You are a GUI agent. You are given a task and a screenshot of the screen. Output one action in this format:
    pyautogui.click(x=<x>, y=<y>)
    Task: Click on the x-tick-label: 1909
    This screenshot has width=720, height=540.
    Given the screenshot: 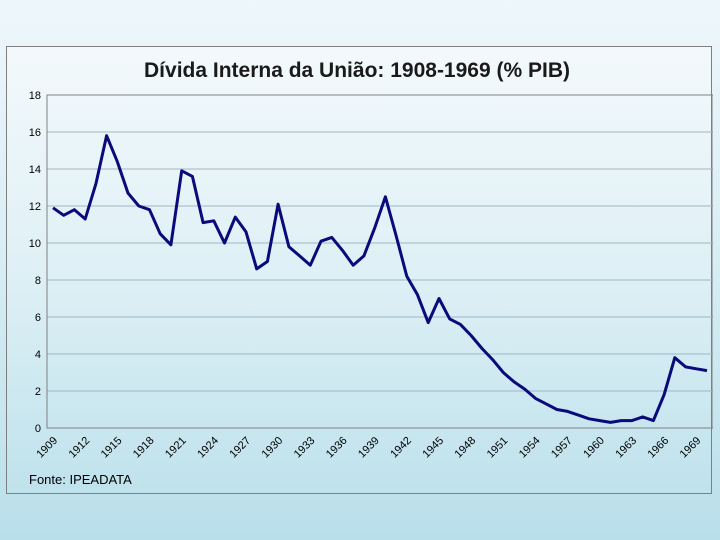 What is the action you would take?
    pyautogui.click(x=47, y=448)
    